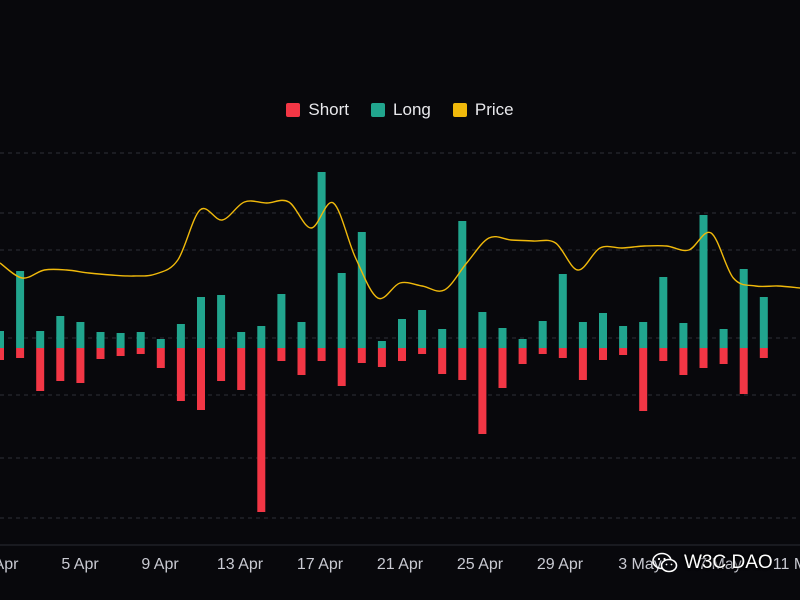 Image resolution: width=800 pixels, height=600 pixels. Describe the element at coordinates (459, 110) in the screenshot. I see `legend-swatch-price` at that location.